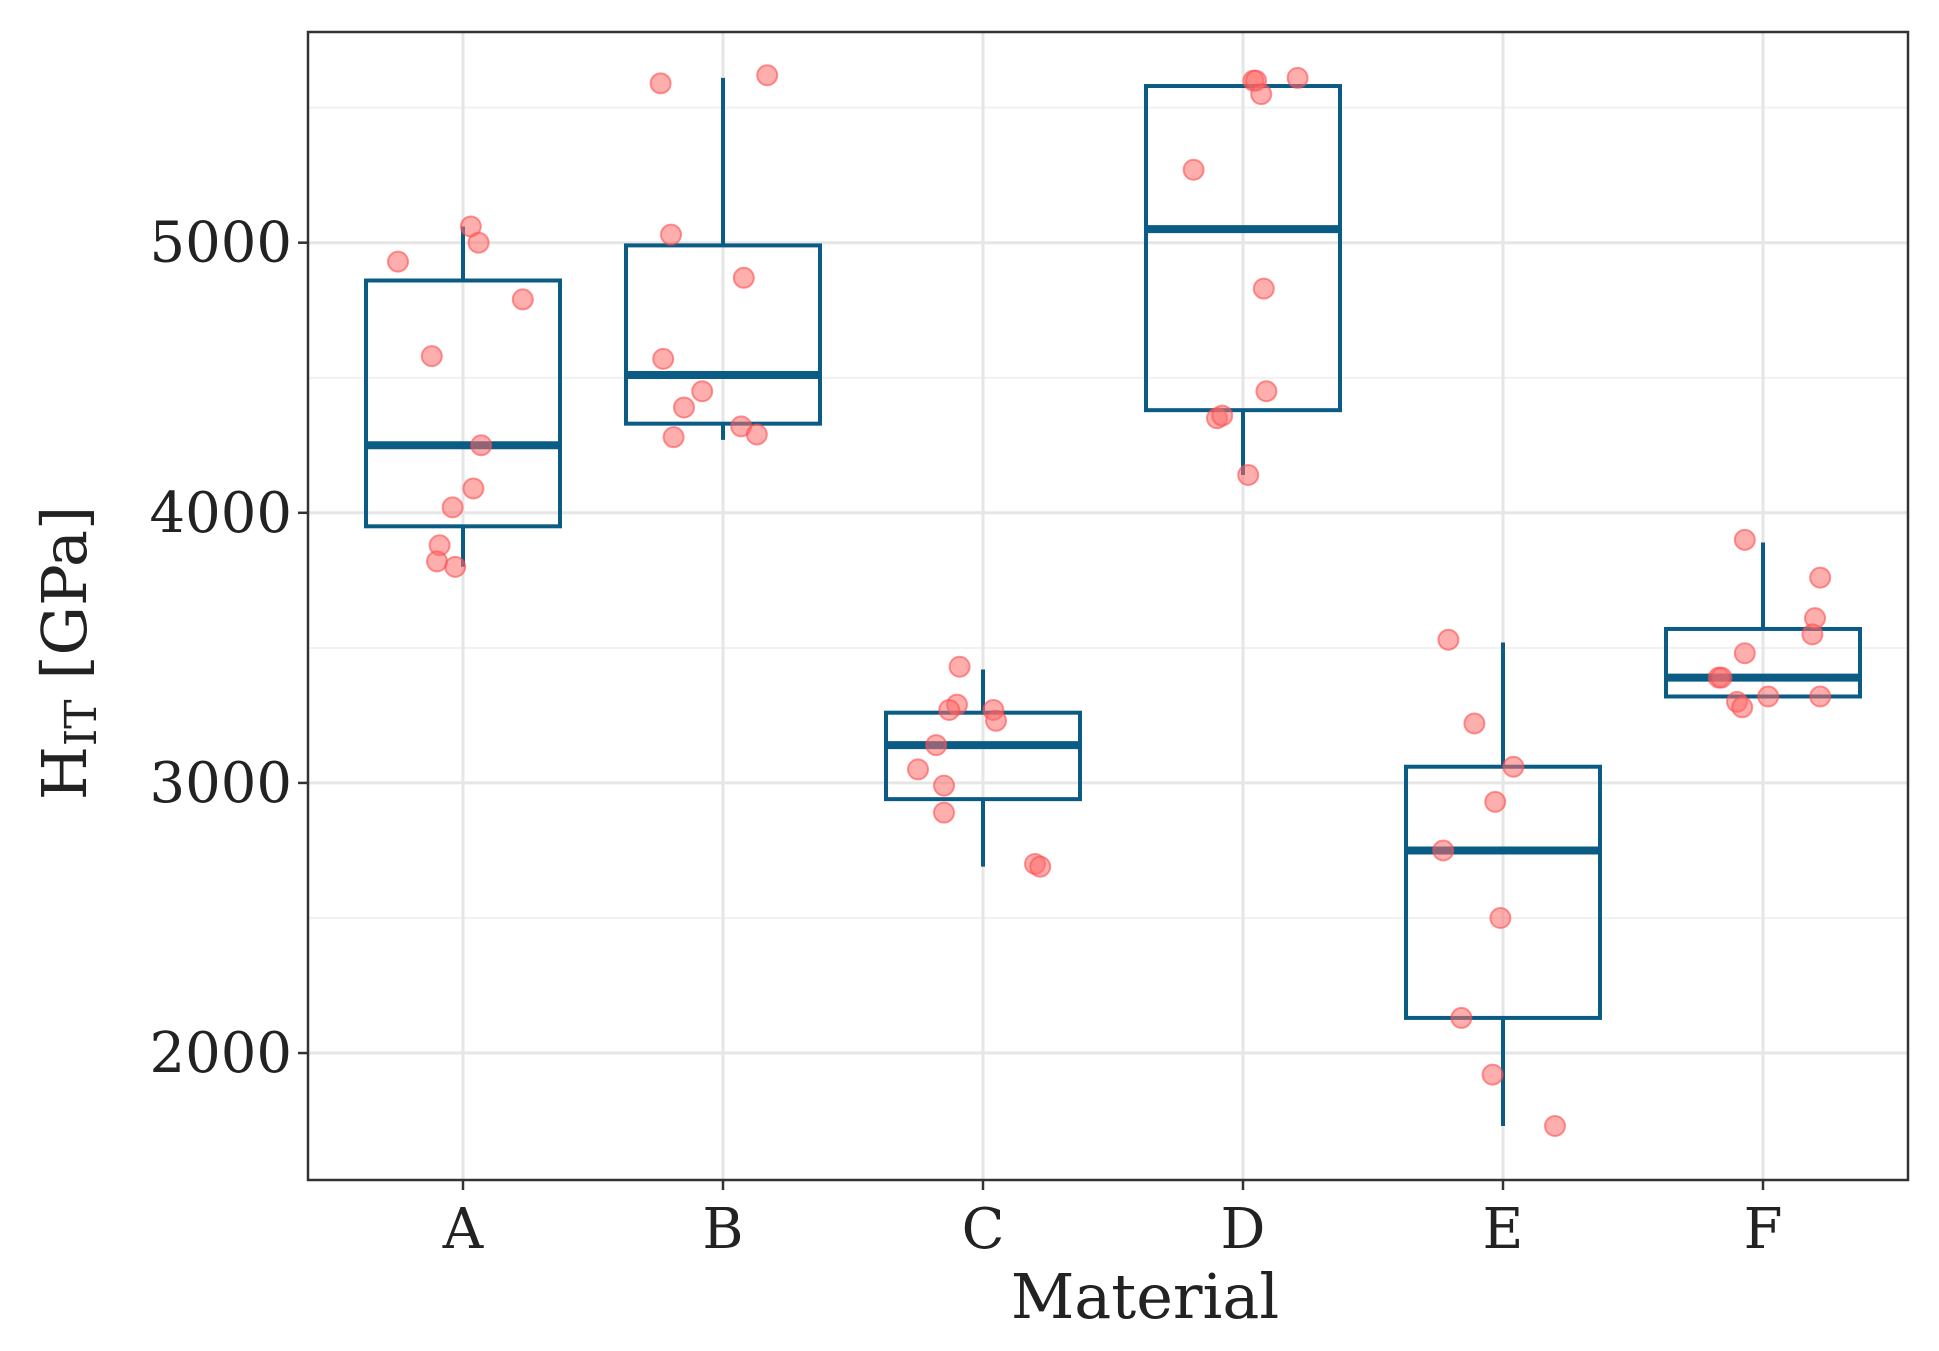  Describe the element at coordinates (1503, 1229) in the screenshot. I see `x-tick-label-E: E` at that location.